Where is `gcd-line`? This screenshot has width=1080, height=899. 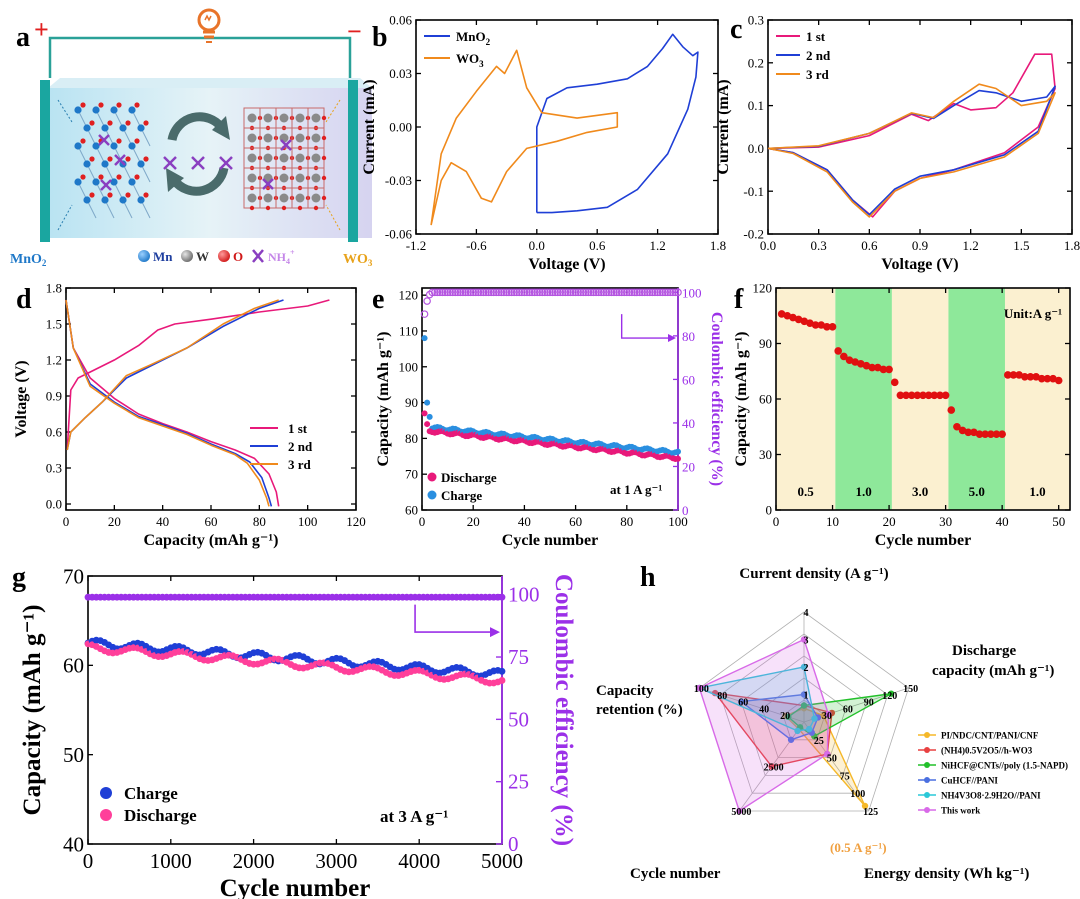
gcd-line is located at coordinates (169, 403).